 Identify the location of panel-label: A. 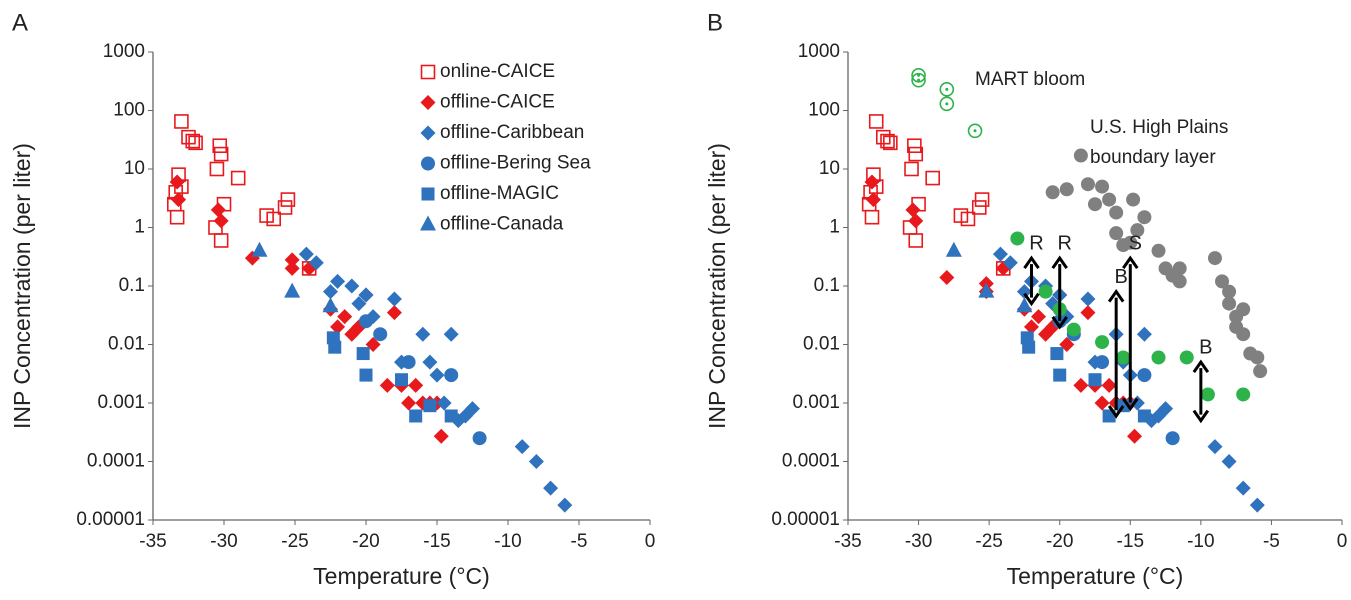
(20, 22).